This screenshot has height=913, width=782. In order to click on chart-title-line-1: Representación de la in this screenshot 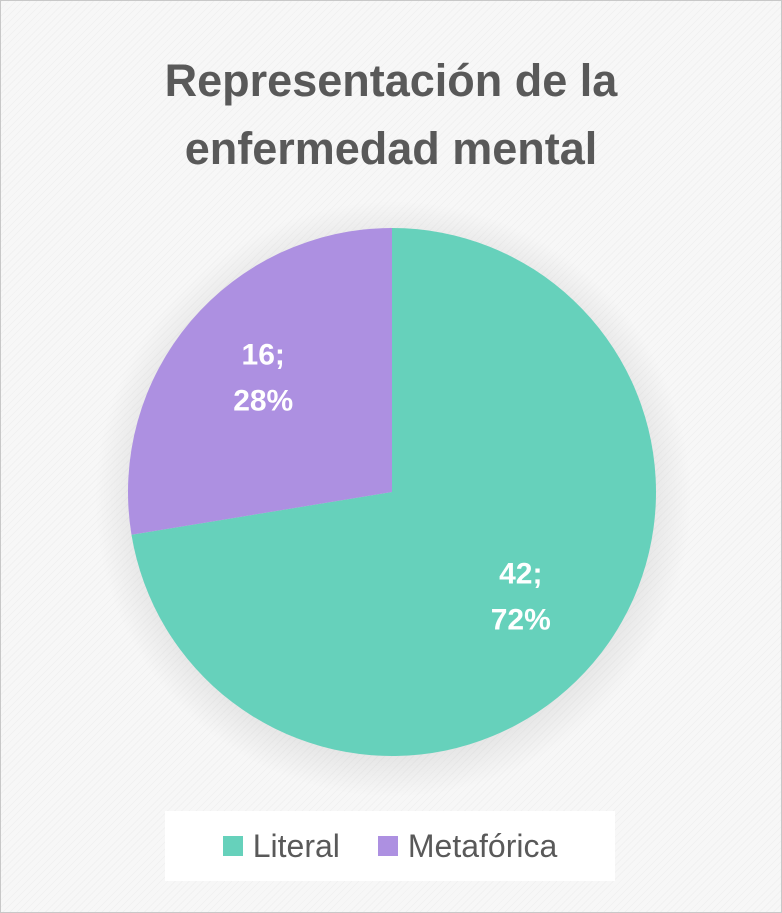, I will do `click(391, 80)`.